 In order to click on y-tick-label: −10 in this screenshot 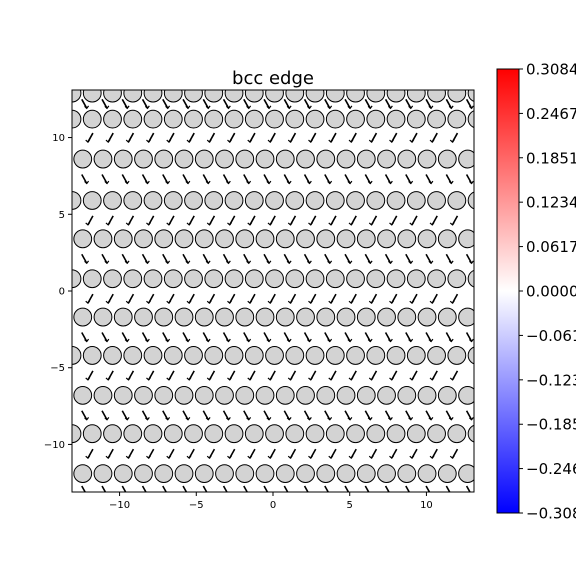, I will do `click(54, 445)`.